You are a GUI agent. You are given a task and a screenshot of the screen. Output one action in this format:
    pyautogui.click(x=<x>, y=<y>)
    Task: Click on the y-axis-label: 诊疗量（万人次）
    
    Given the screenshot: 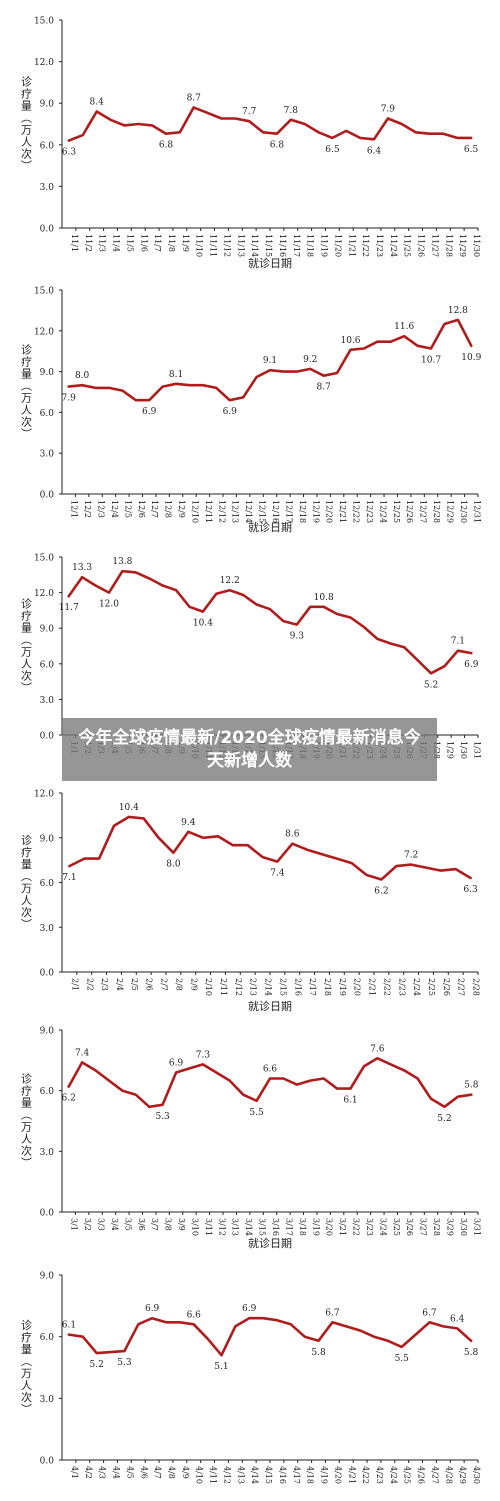 What is the action you would take?
    pyautogui.click(x=26, y=645)
    